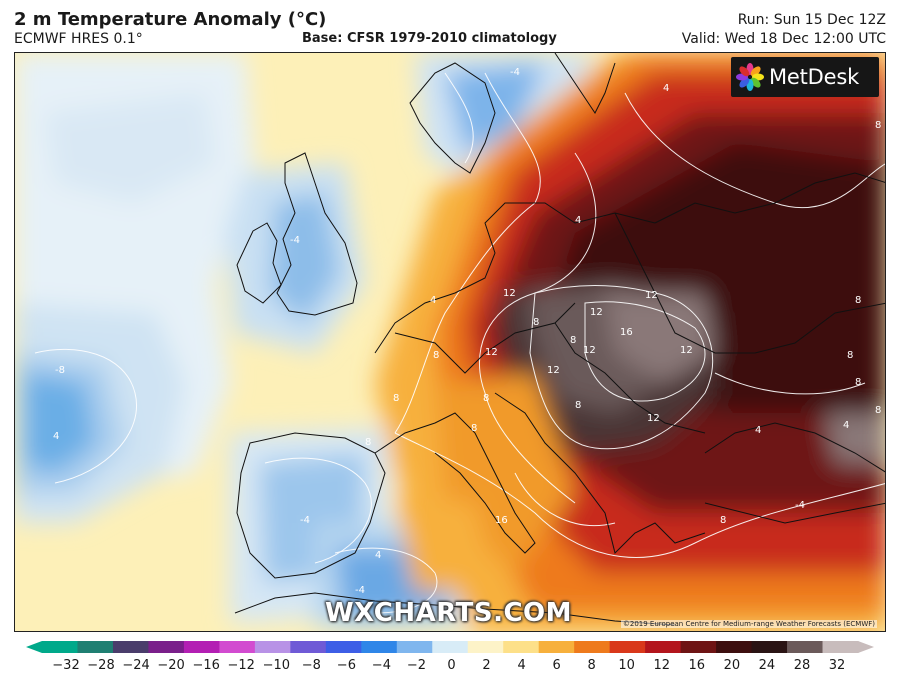 This screenshot has height=689, width=900. What do you see at coordinates (34, 647) in the screenshot?
I see `colorbar-min-arrow` at bounding box center [34, 647].